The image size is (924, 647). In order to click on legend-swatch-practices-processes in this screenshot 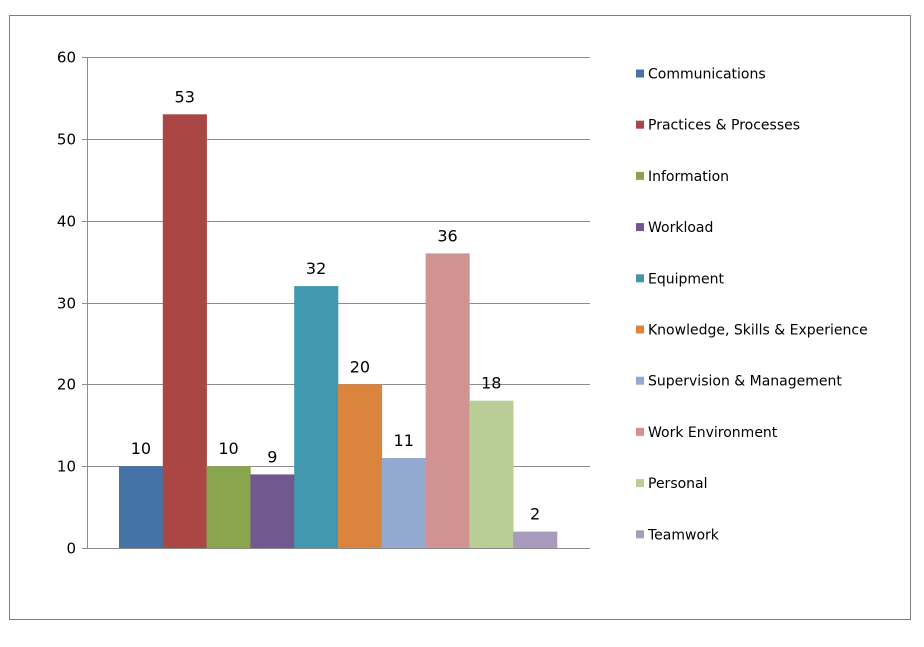, I will do `click(640, 124)`.